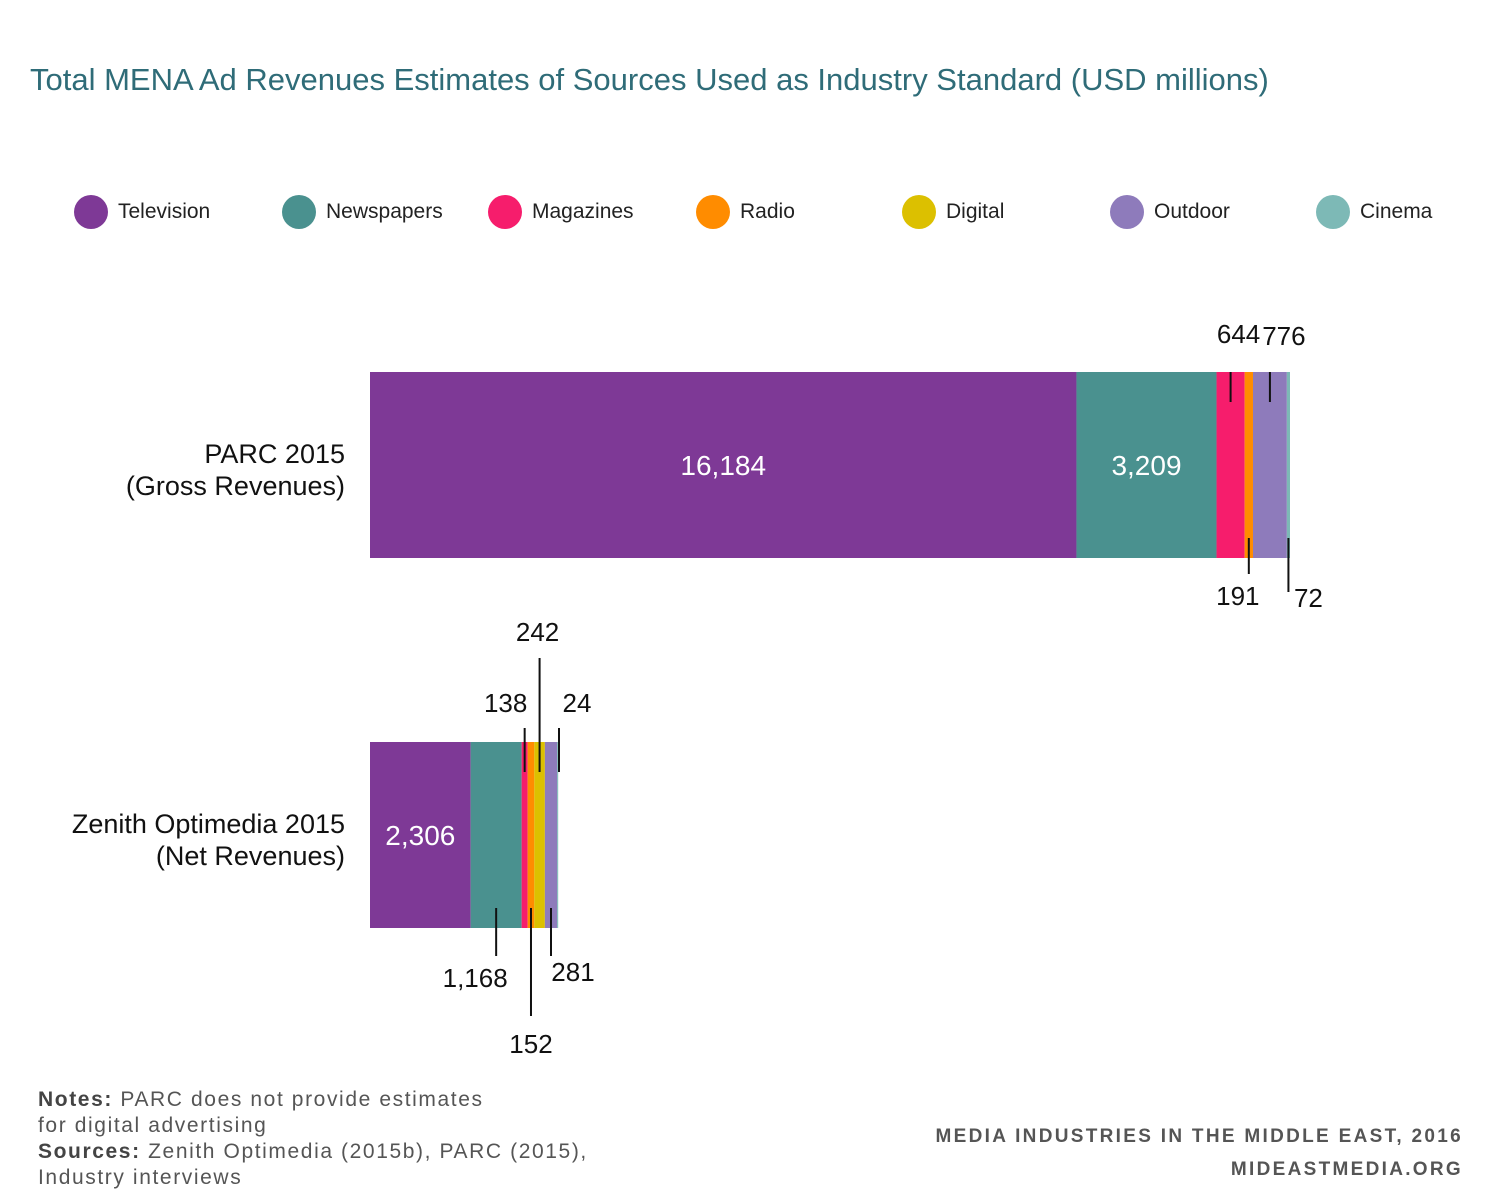 The image size is (1500, 1200). Describe the element at coordinates (1269, 465) in the screenshot. I see `bar-parc-outdoor` at that location.